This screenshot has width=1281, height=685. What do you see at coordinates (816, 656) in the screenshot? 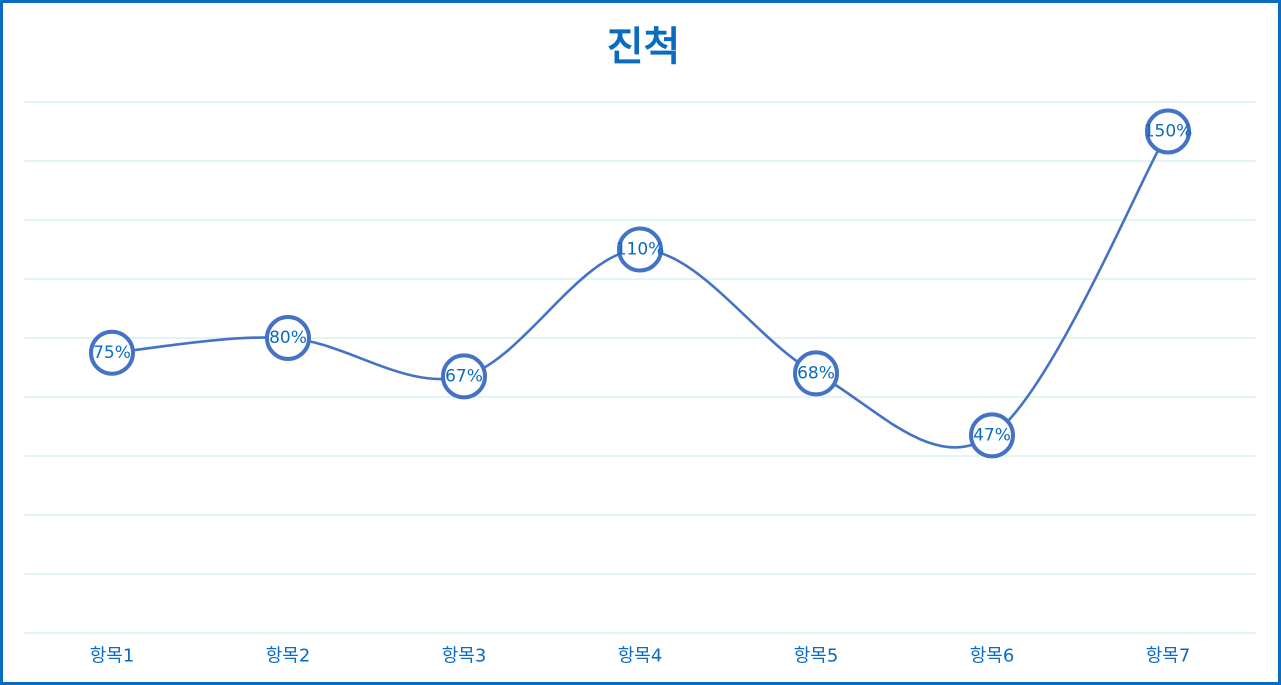
I see `x-tick-label: 항목5` at bounding box center [816, 656].